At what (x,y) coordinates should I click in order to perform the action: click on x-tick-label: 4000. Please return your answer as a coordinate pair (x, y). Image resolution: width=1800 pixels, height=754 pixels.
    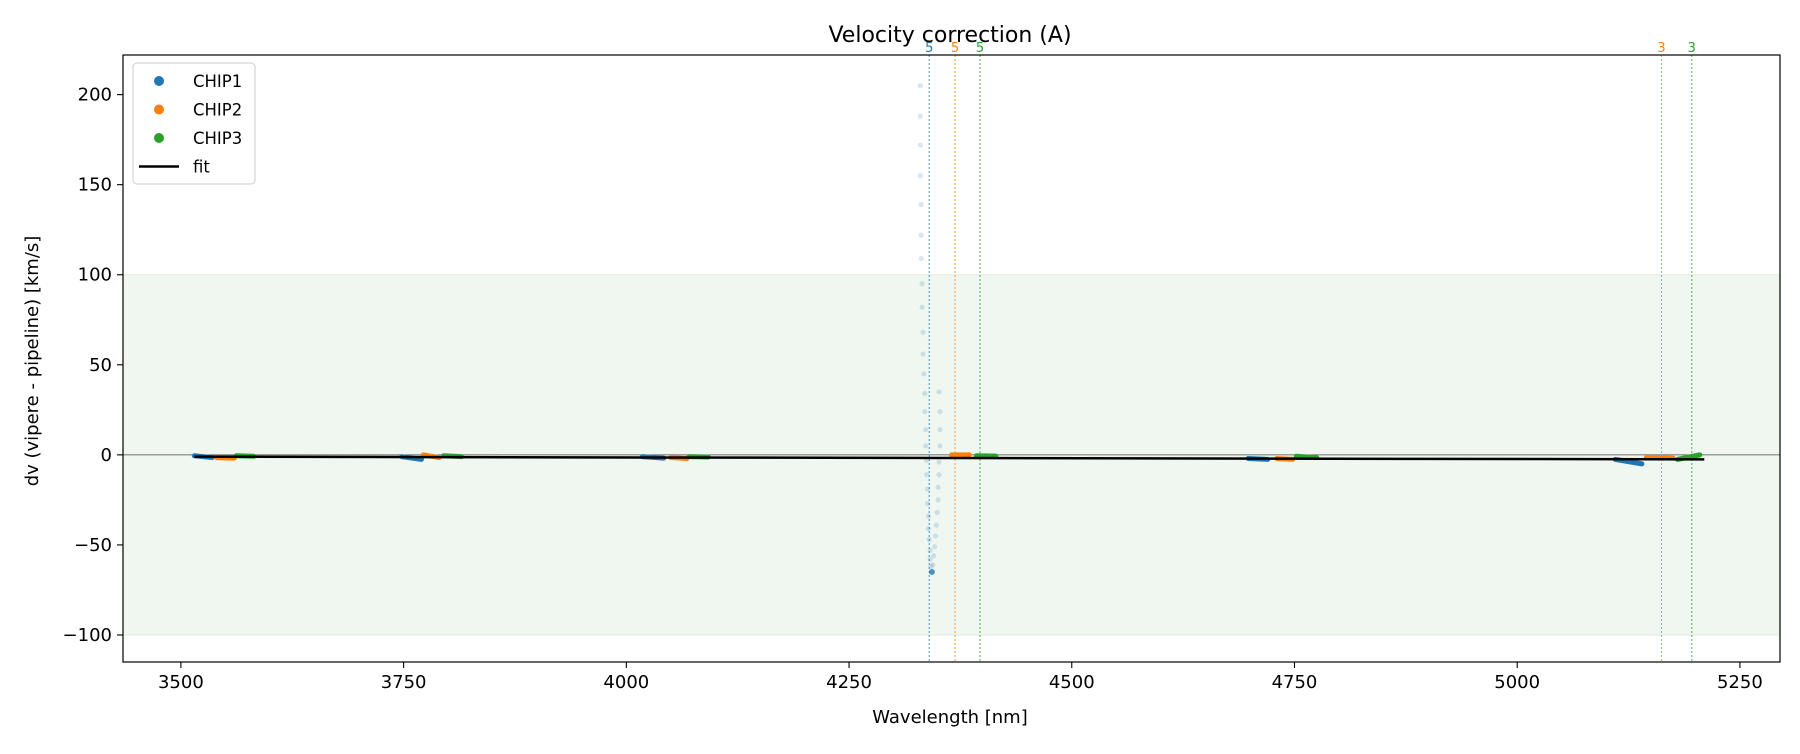
    Looking at the image, I should click on (626, 682).